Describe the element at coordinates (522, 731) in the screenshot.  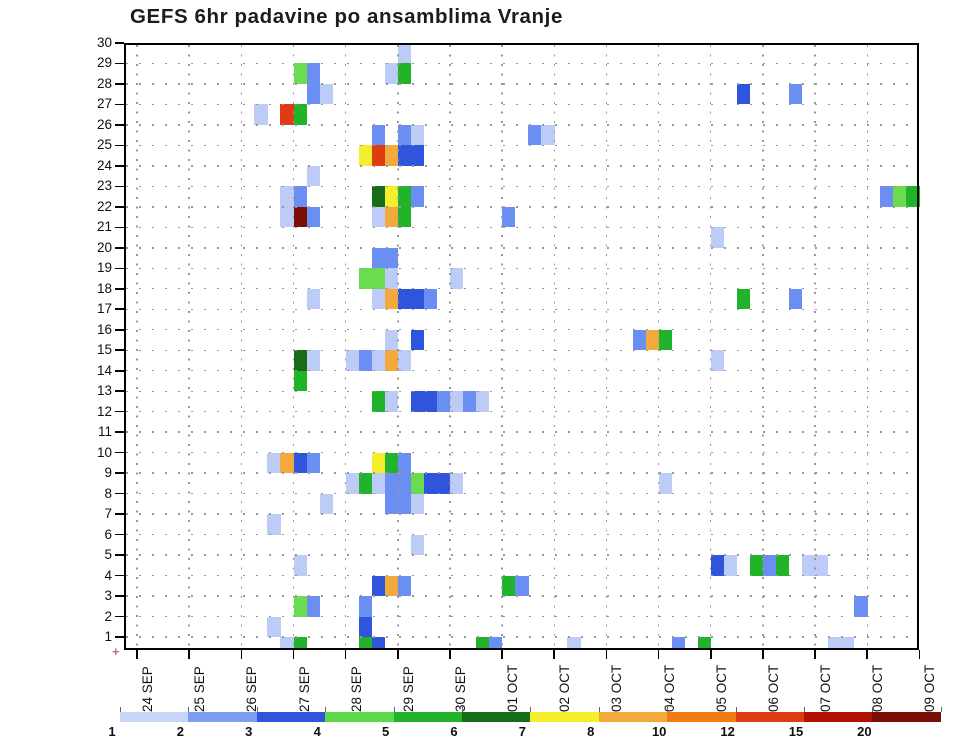
I see `colorbar-label: 7` at that location.